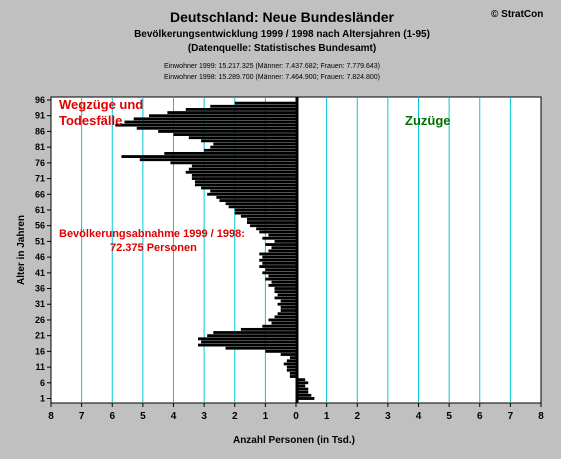 The height and width of the screenshot is (459, 561). What do you see at coordinates (40, 210) in the screenshot?
I see `y-tick-label-12: 61` at bounding box center [40, 210].